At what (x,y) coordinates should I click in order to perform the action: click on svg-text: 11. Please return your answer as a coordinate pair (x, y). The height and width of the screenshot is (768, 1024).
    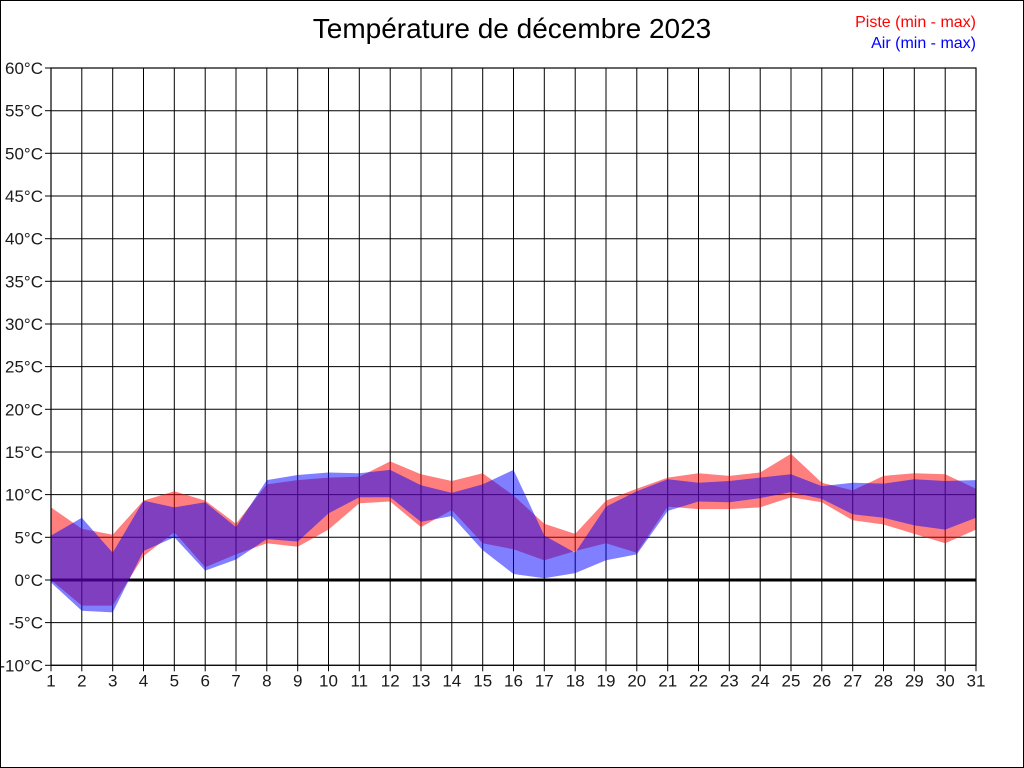
    Looking at the image, I should click on (359, 680).